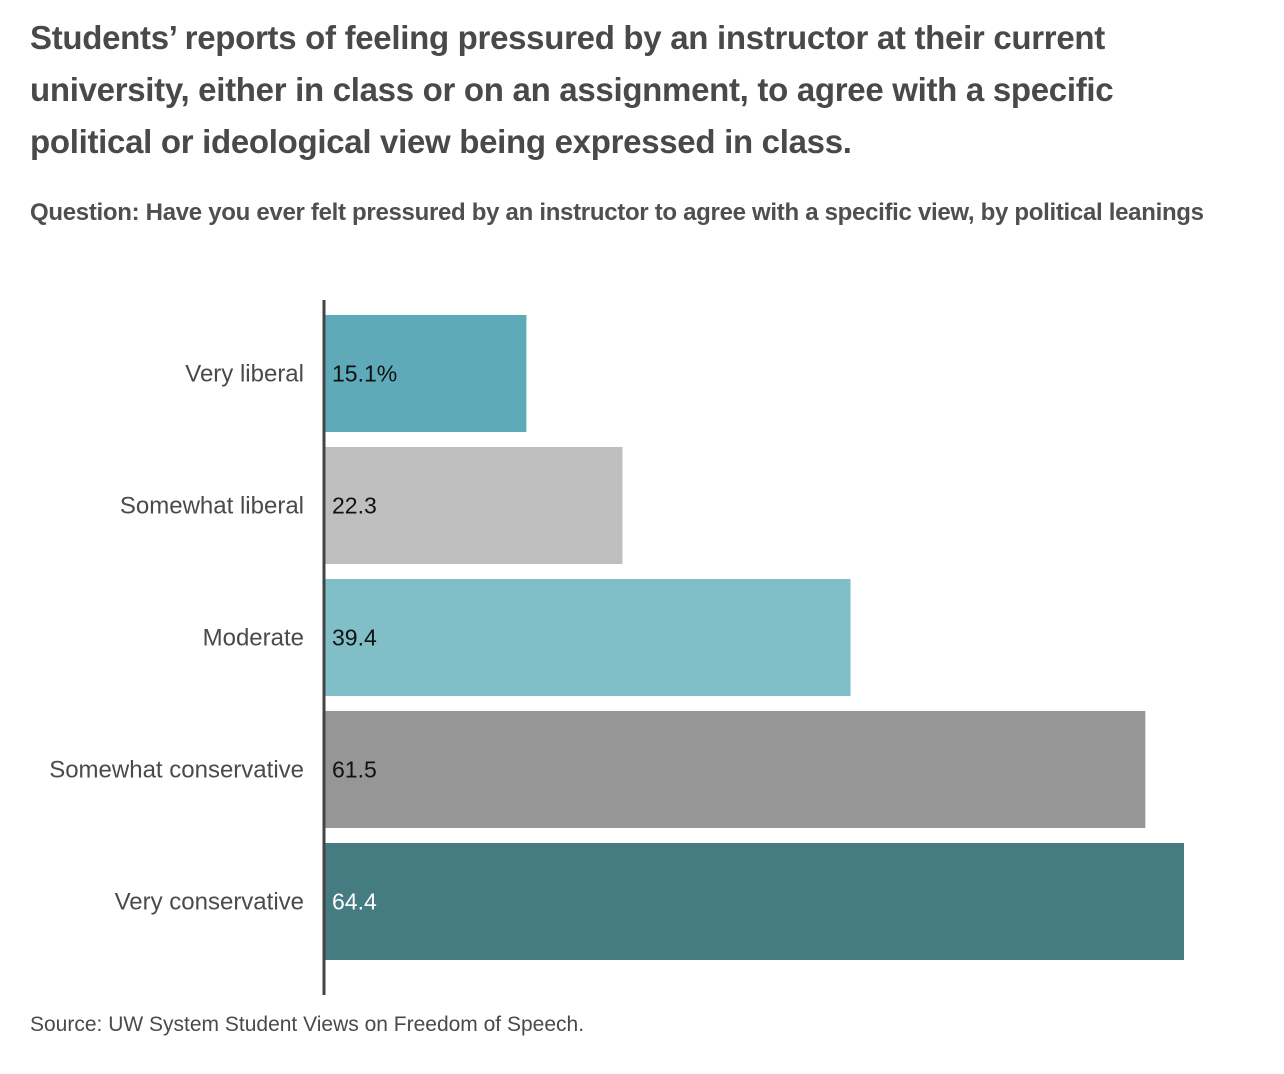 Image resolution: width=1284 pixels, height=1074 pixels. What do you see at coordinates (212, 506) in the screenshot?
I see `category-label: Somewhat liberal` at bounding box center [212, 506].